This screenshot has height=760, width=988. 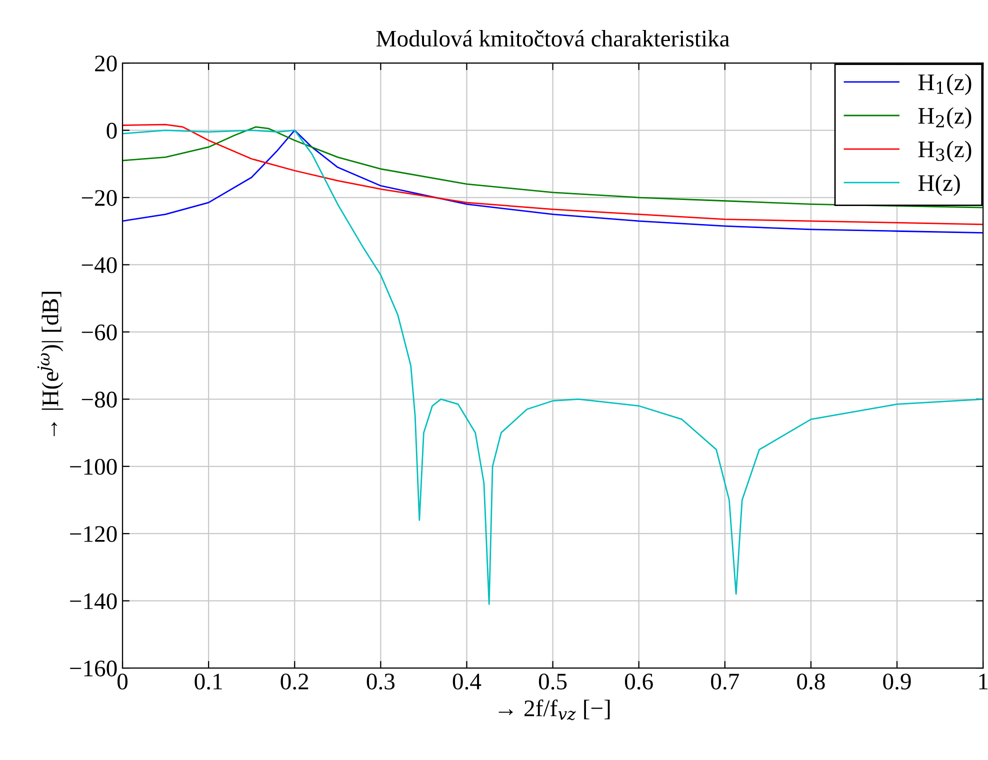 I want to click on x-tick-label: 1, so click(x=983, y=682).